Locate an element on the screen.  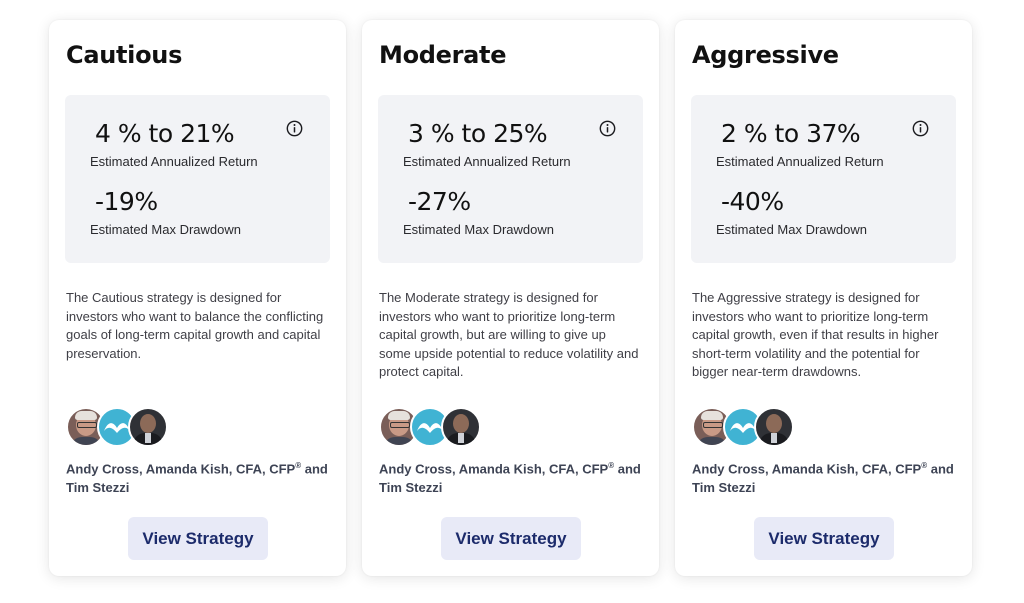
drawdown-value: -27% is located at coordinates (439, 201).